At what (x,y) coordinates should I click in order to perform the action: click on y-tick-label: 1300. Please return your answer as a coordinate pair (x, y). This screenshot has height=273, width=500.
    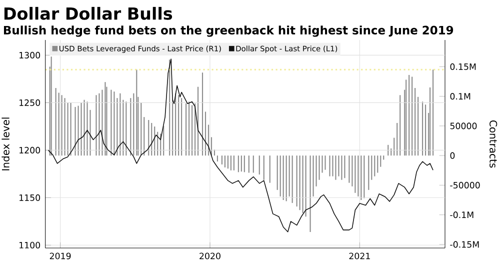
    Looking at the image, I should click on (30, 55).